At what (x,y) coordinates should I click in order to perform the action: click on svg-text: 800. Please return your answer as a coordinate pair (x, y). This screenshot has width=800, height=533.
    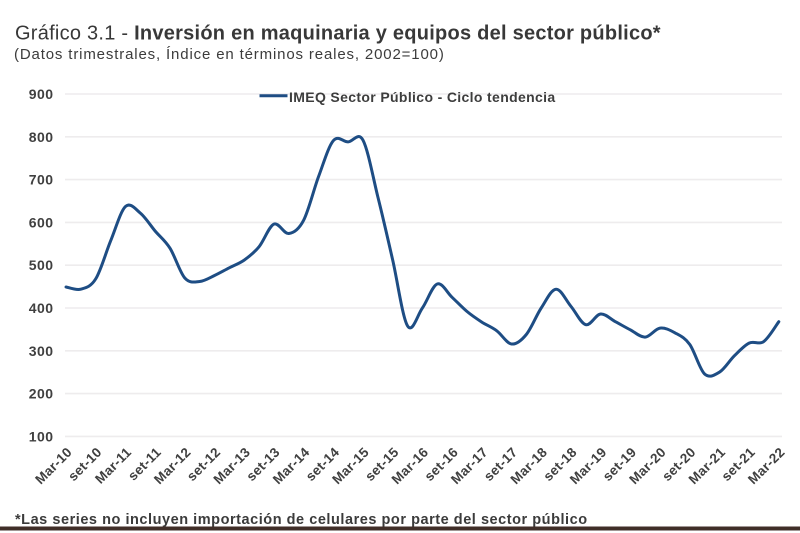
    Looking at the image, I should click on (41, 137).